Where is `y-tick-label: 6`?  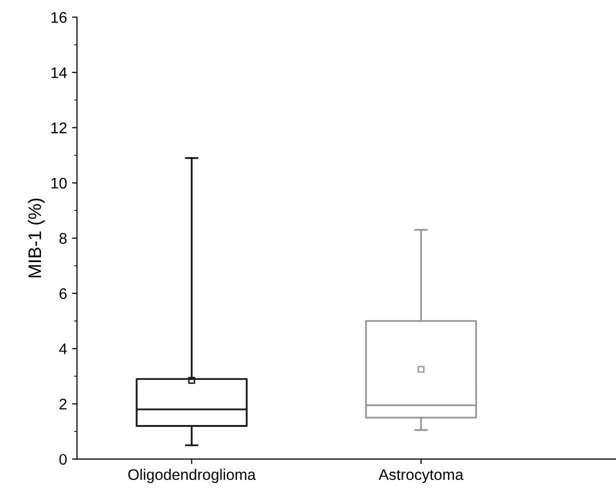
y-tick-label: 6 is located at coordinates (63, 294).